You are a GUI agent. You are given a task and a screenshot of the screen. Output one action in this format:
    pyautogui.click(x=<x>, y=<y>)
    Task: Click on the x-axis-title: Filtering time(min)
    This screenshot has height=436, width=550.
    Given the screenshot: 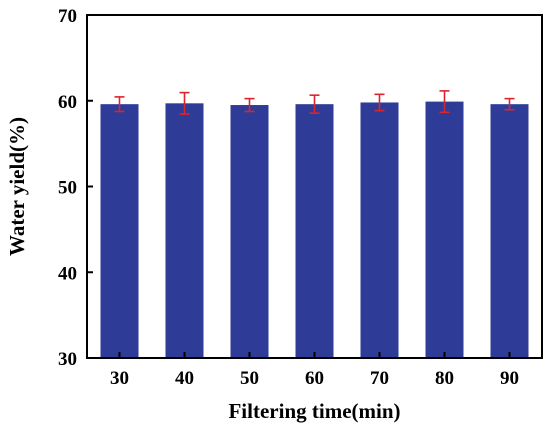 What is the action you would take?
    pyautogui.click(x=314, y=411)
    